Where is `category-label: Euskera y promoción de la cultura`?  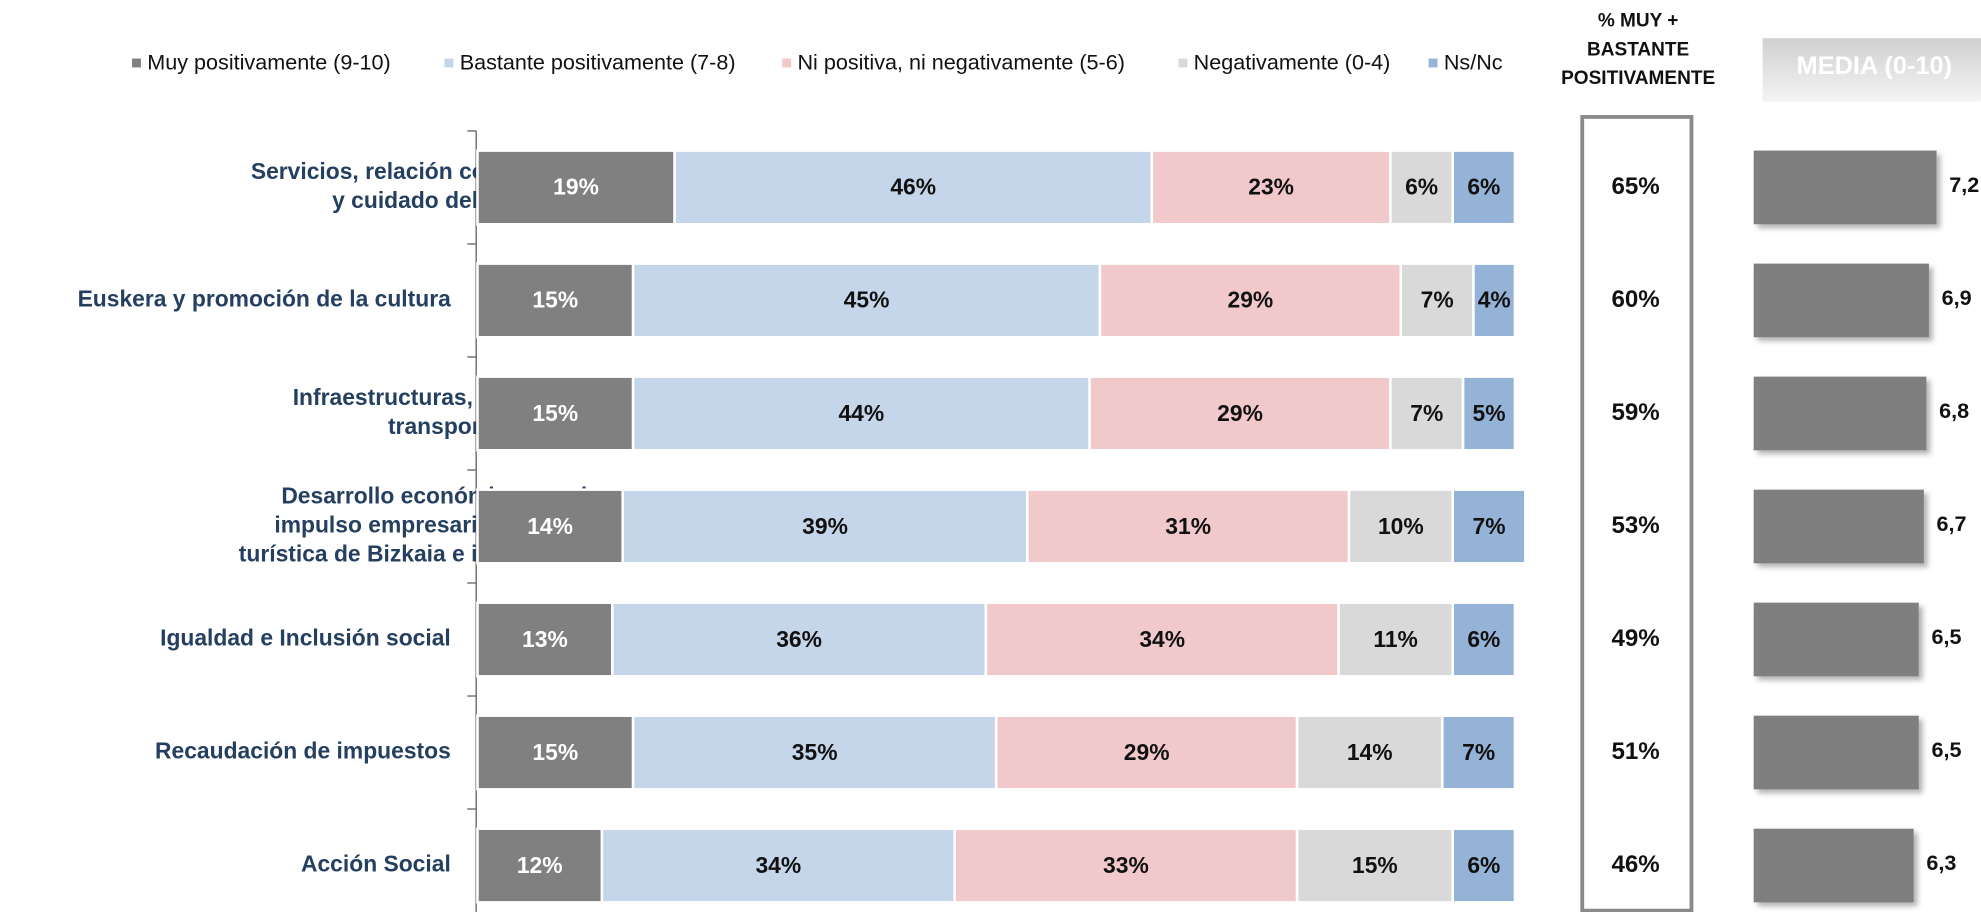 category-label: Euskera y promoción de la cultura is located at coordinates (265, 298).